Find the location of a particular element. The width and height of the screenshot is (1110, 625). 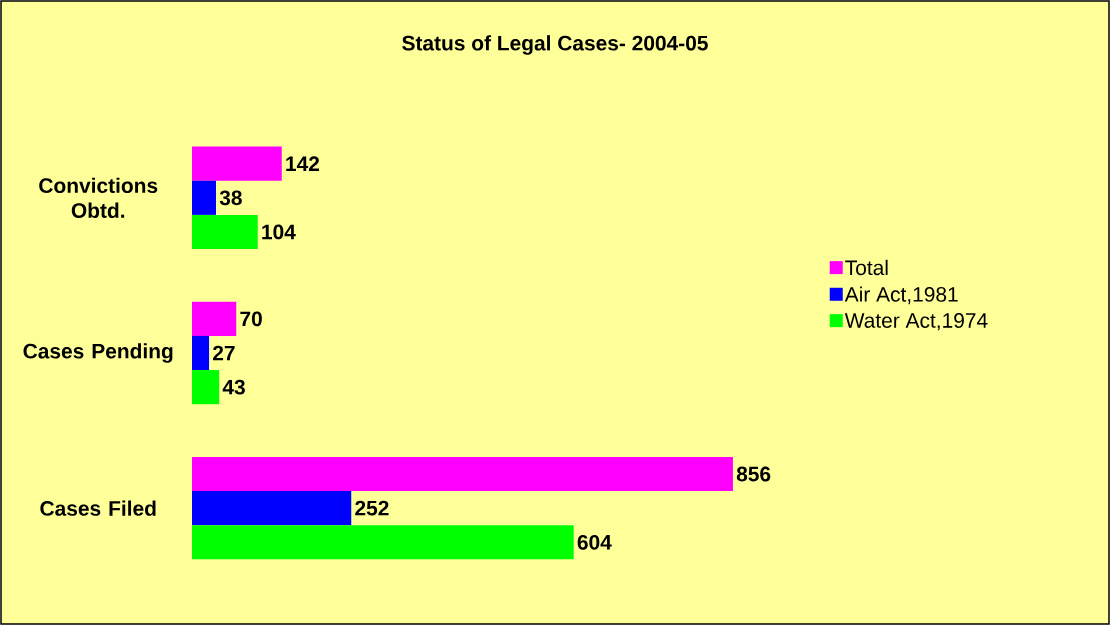

y-tick-label: Convictions Obtd. is located at coordinates (98, 197).